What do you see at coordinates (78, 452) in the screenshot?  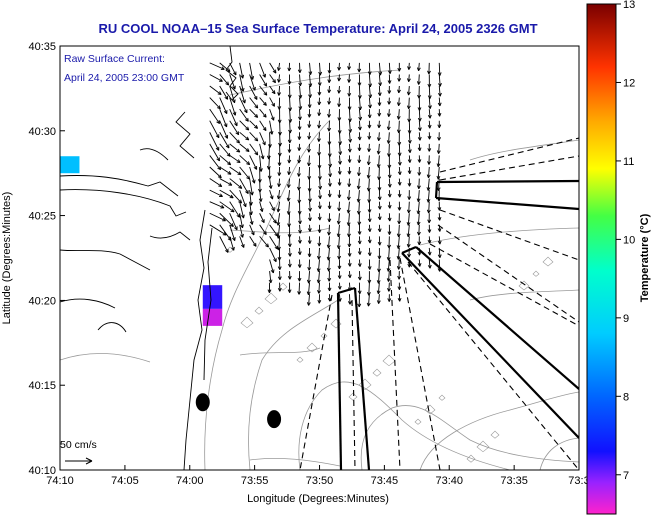 I see `velocity-scale: 50 cm/s` at bounding box center [78, 452].